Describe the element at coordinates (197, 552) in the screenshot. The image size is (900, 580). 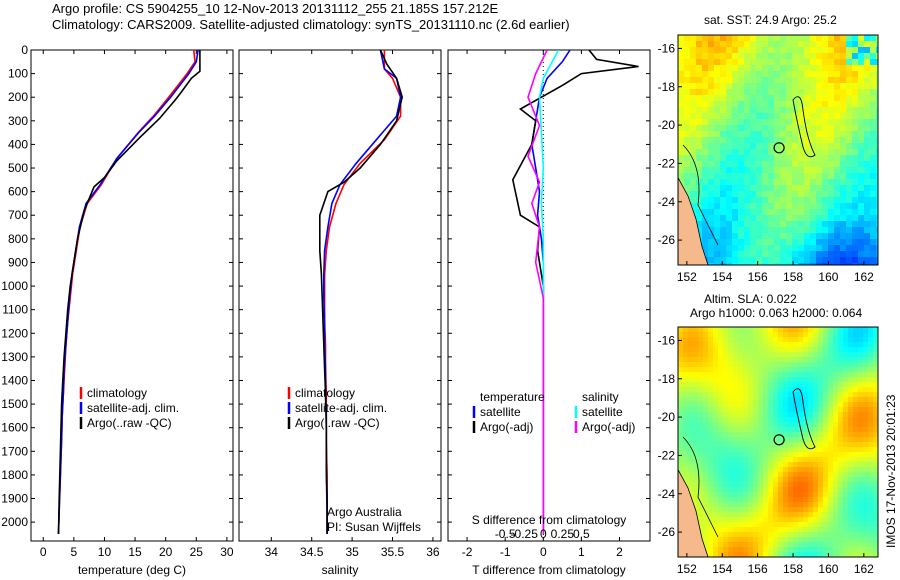
I see `x-tick-label: 25` at that location.